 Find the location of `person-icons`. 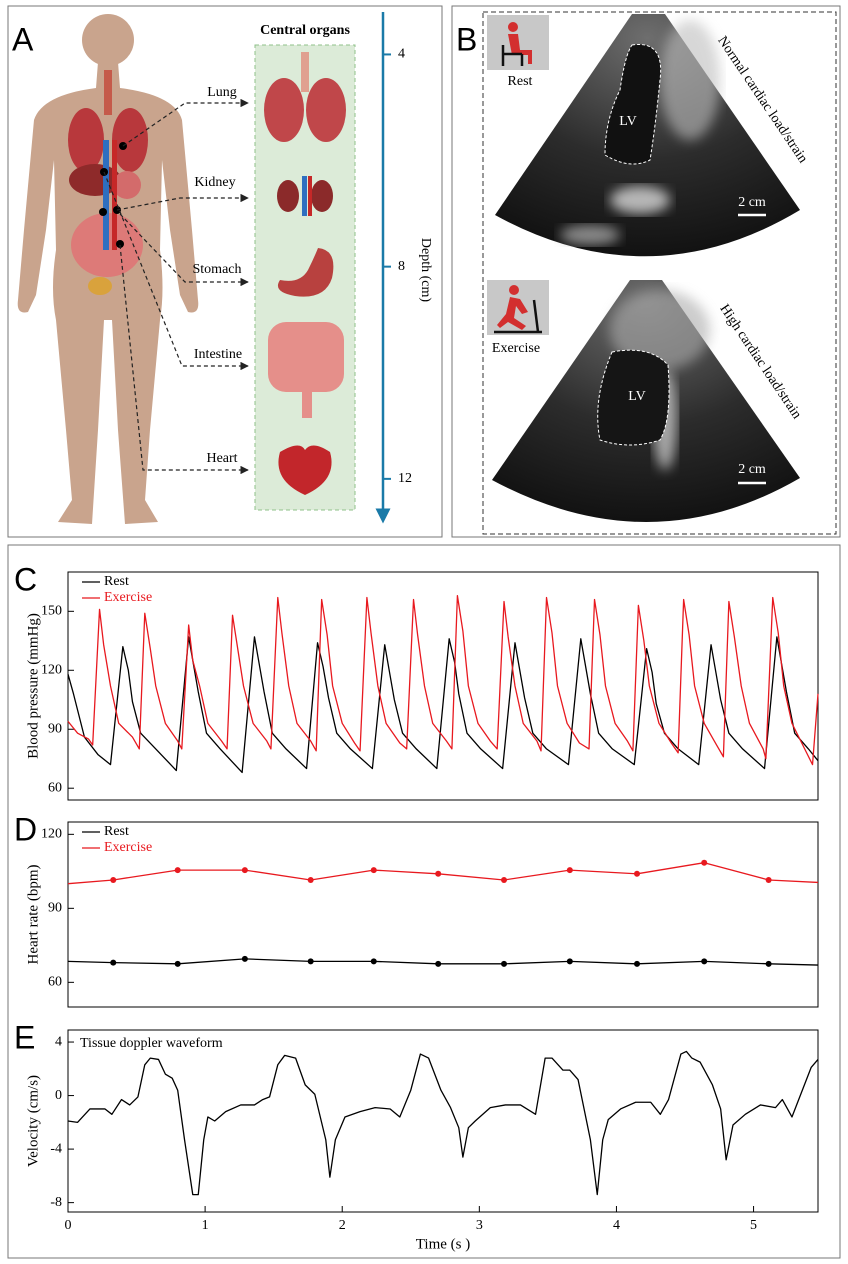

person-icons is located at coordinates (518, 175).